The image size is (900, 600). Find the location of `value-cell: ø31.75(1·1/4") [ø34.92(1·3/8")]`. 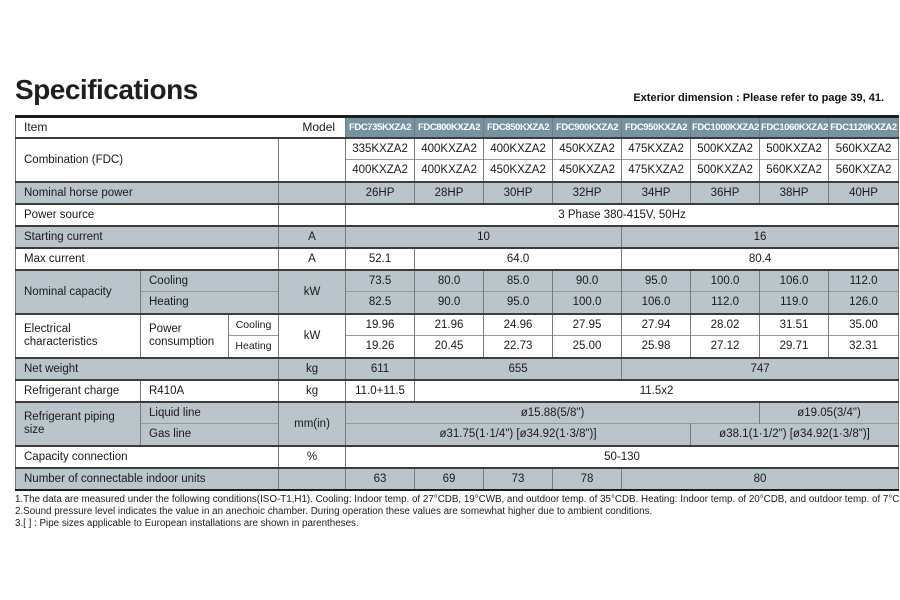

value-cell: ø31.75(1·1/4") [ø34.92(1·3/8")] is located at coordinates (518, 434).